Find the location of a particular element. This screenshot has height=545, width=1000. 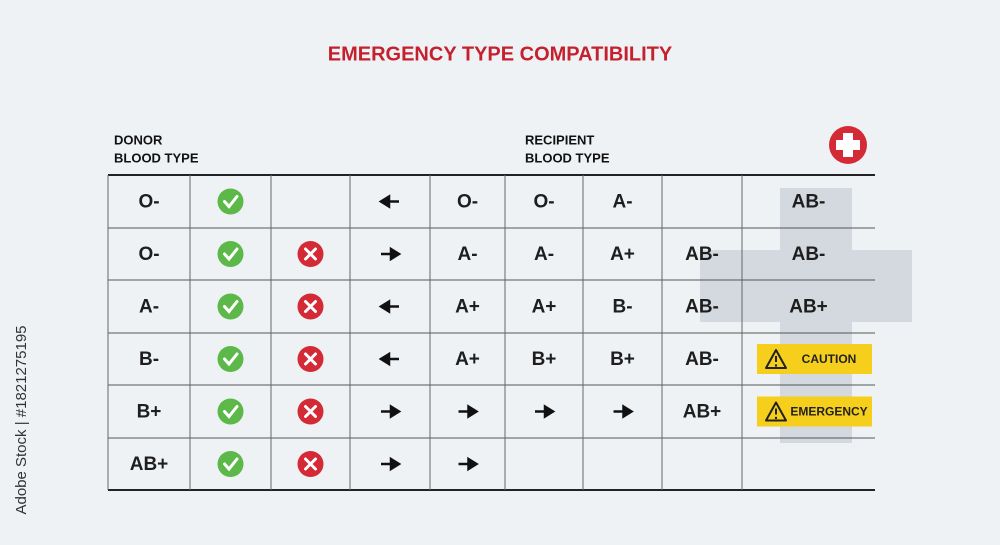

side-text: Adobe Stock | #1821275195 is located at coordinates (21, 419).